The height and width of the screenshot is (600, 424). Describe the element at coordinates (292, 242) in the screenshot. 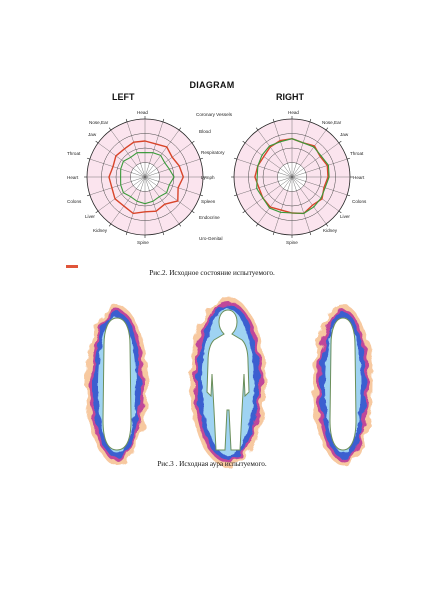

I see `right-label-spine: Spine` at that location.